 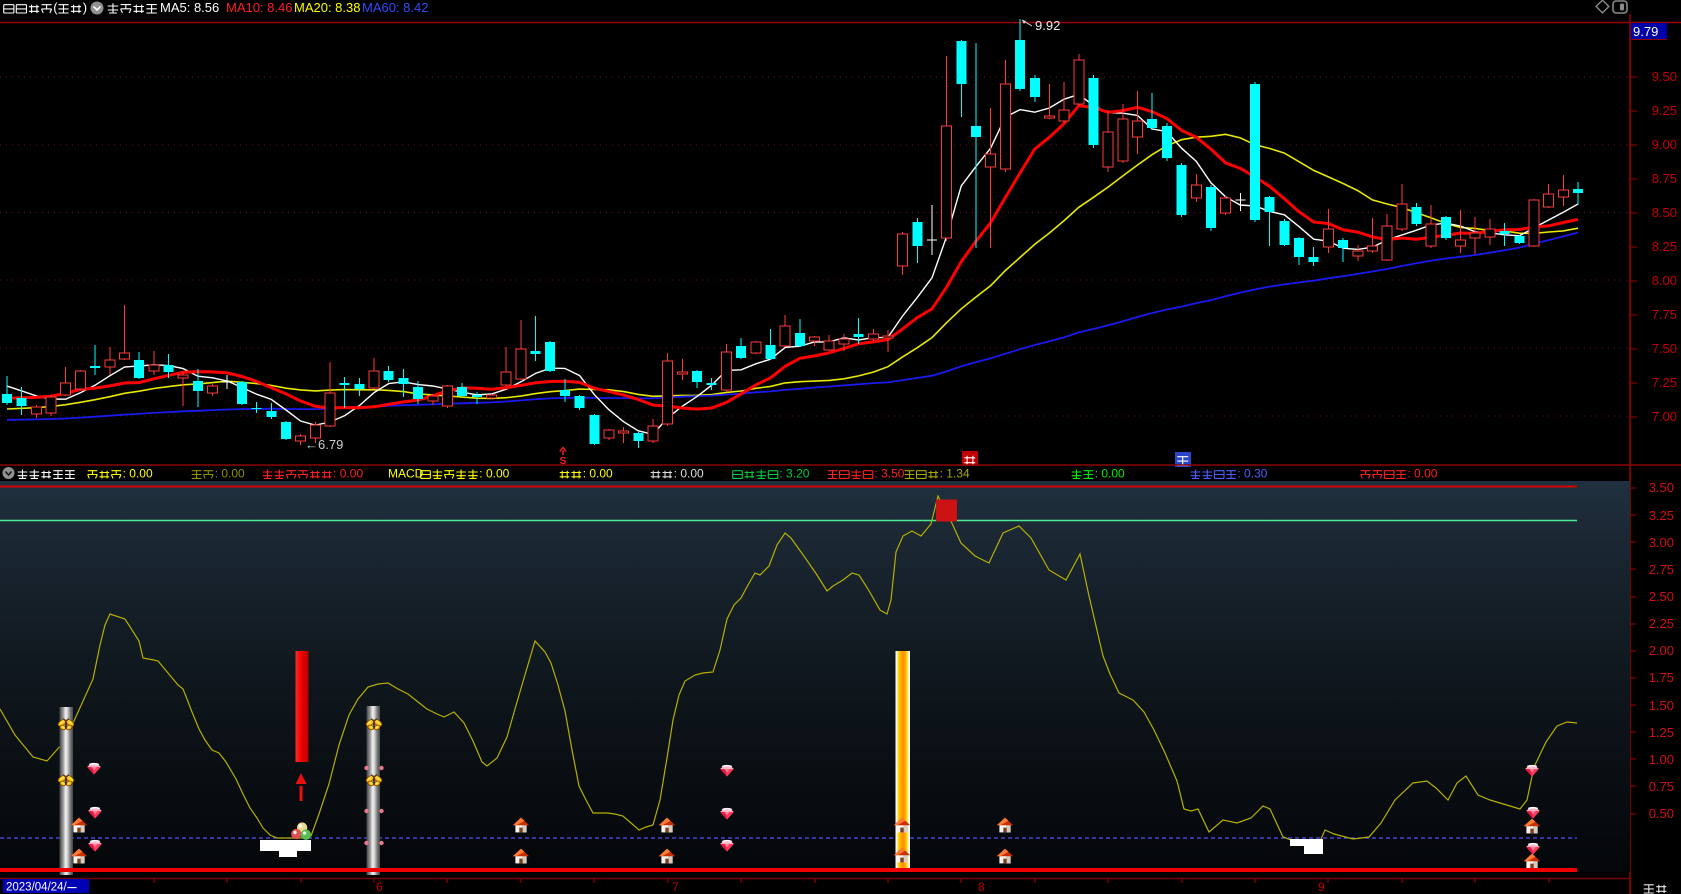 I want to click on svg-text: 1.50, so click(x=1661, y=705).